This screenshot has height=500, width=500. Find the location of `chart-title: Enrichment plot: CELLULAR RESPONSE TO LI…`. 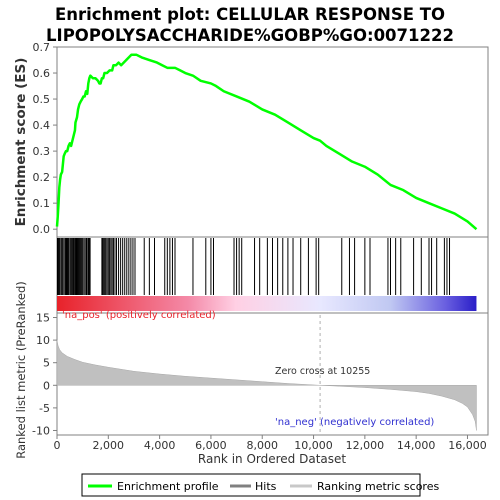

chart-title: Enrichment plot: CELLULAR RESPONSE TO LI… is located at coordinates (250, 25).